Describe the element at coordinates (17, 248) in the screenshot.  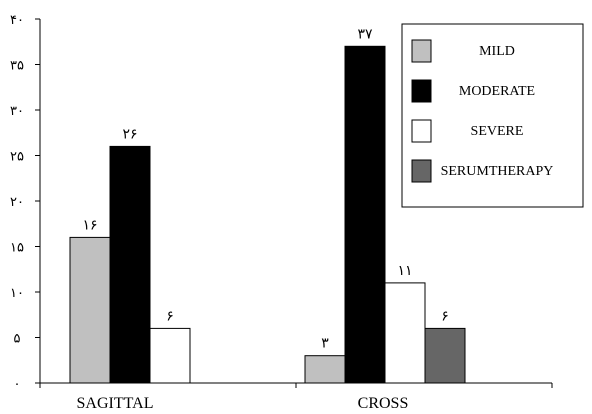
I see `y-tick-label: ١۵` at that location.